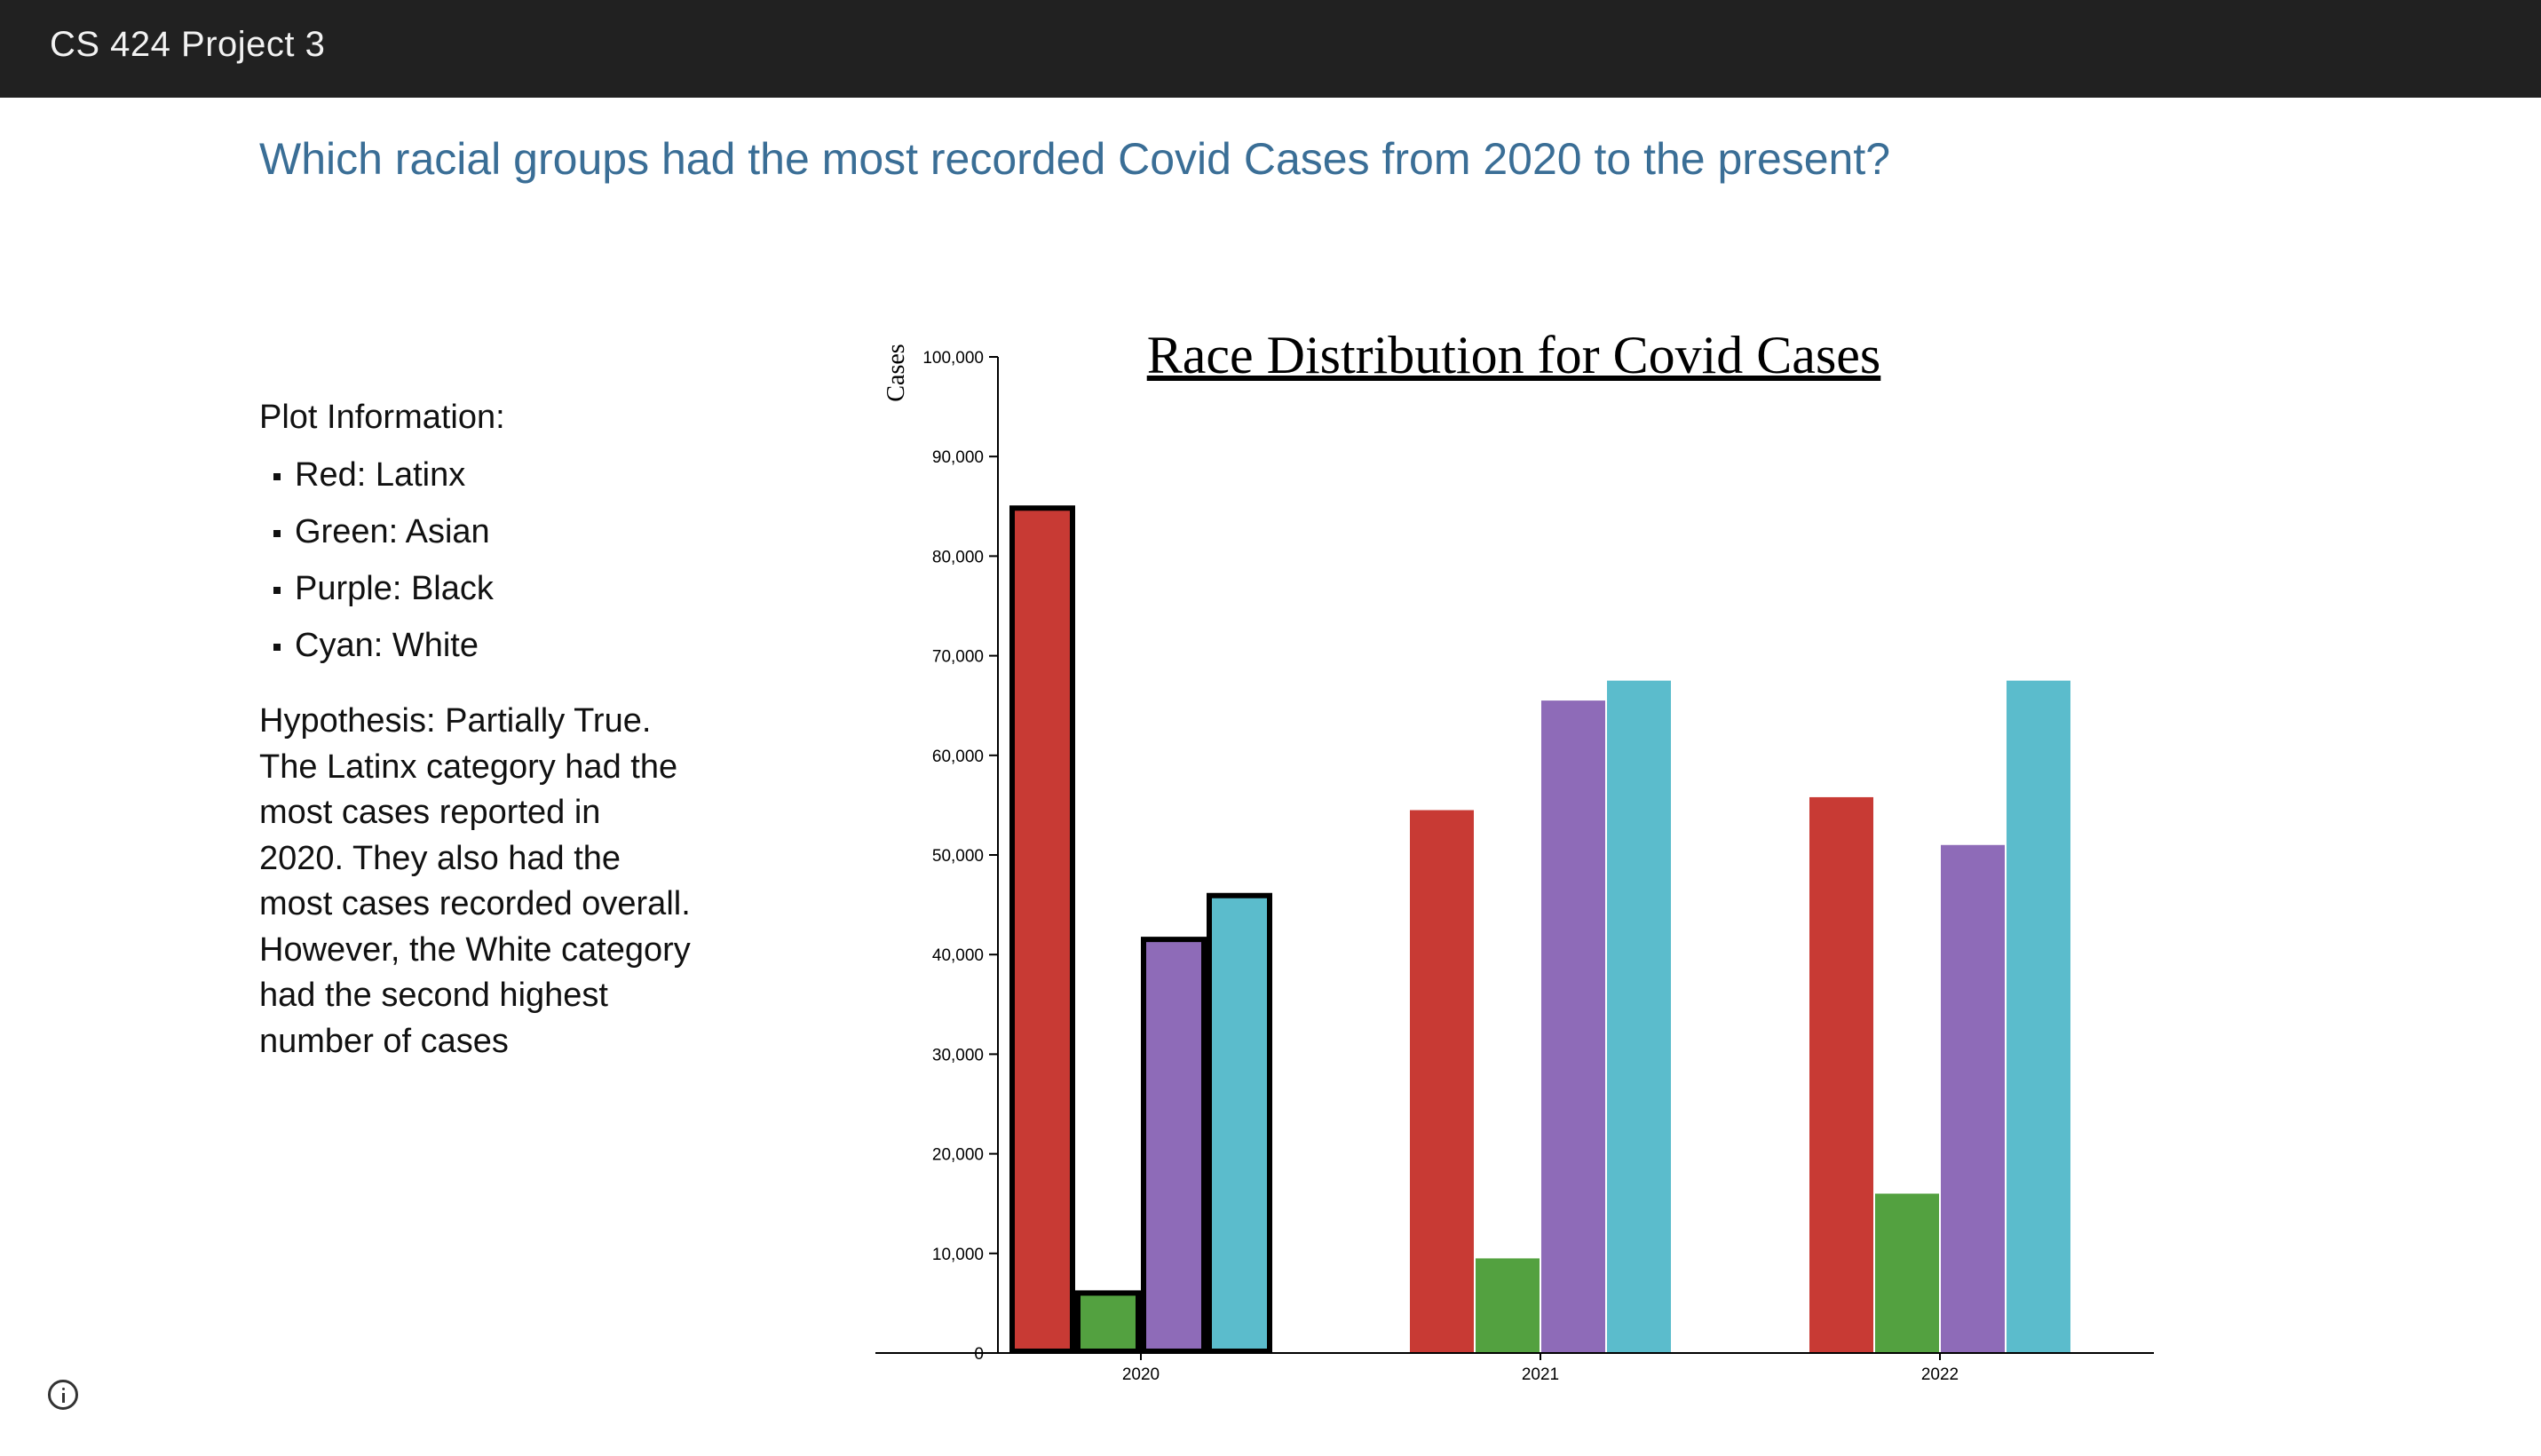 The image size is (2541, 1456). What do you see at coordinates (1141, 1374) in the screenshot?
I see `x-tick-label: 2020` at bounding box center [1141, 1374].